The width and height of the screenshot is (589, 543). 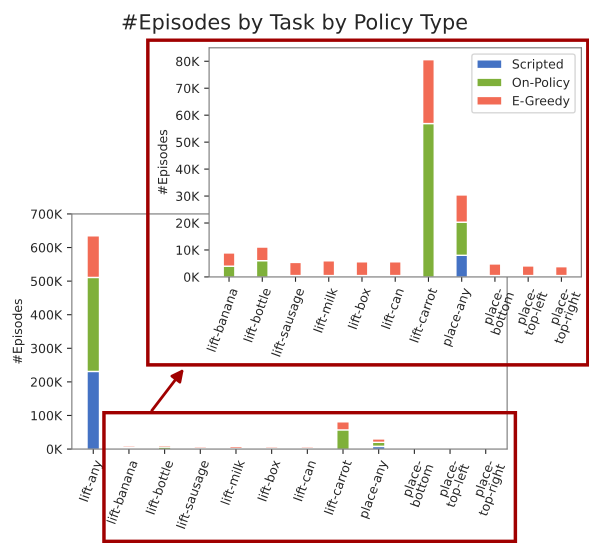 I want to click on y-tick-label: 60K, so click(x=188, y=115).